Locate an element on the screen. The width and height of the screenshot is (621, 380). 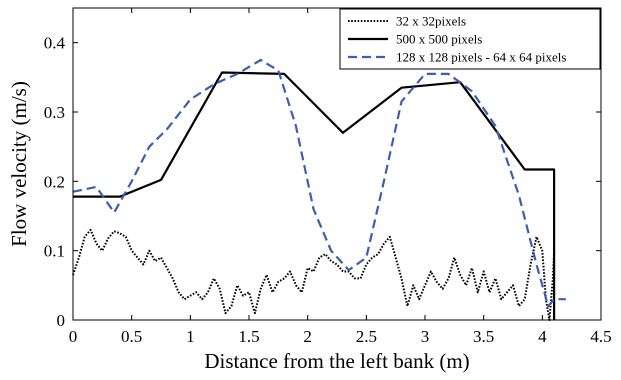
x-tick-label: 4 is located at coordinates (542, 336).